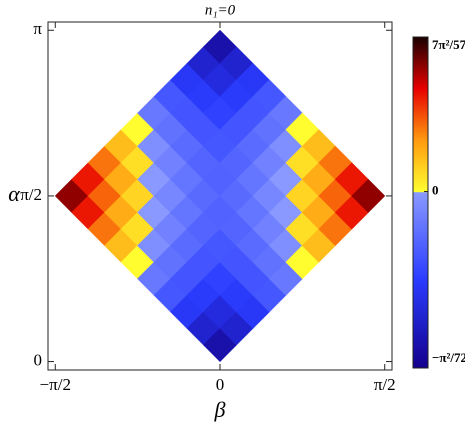  Describe the element at coordinates (220, 409) in the screenshot. I see `x-axis-label: β` at that location.